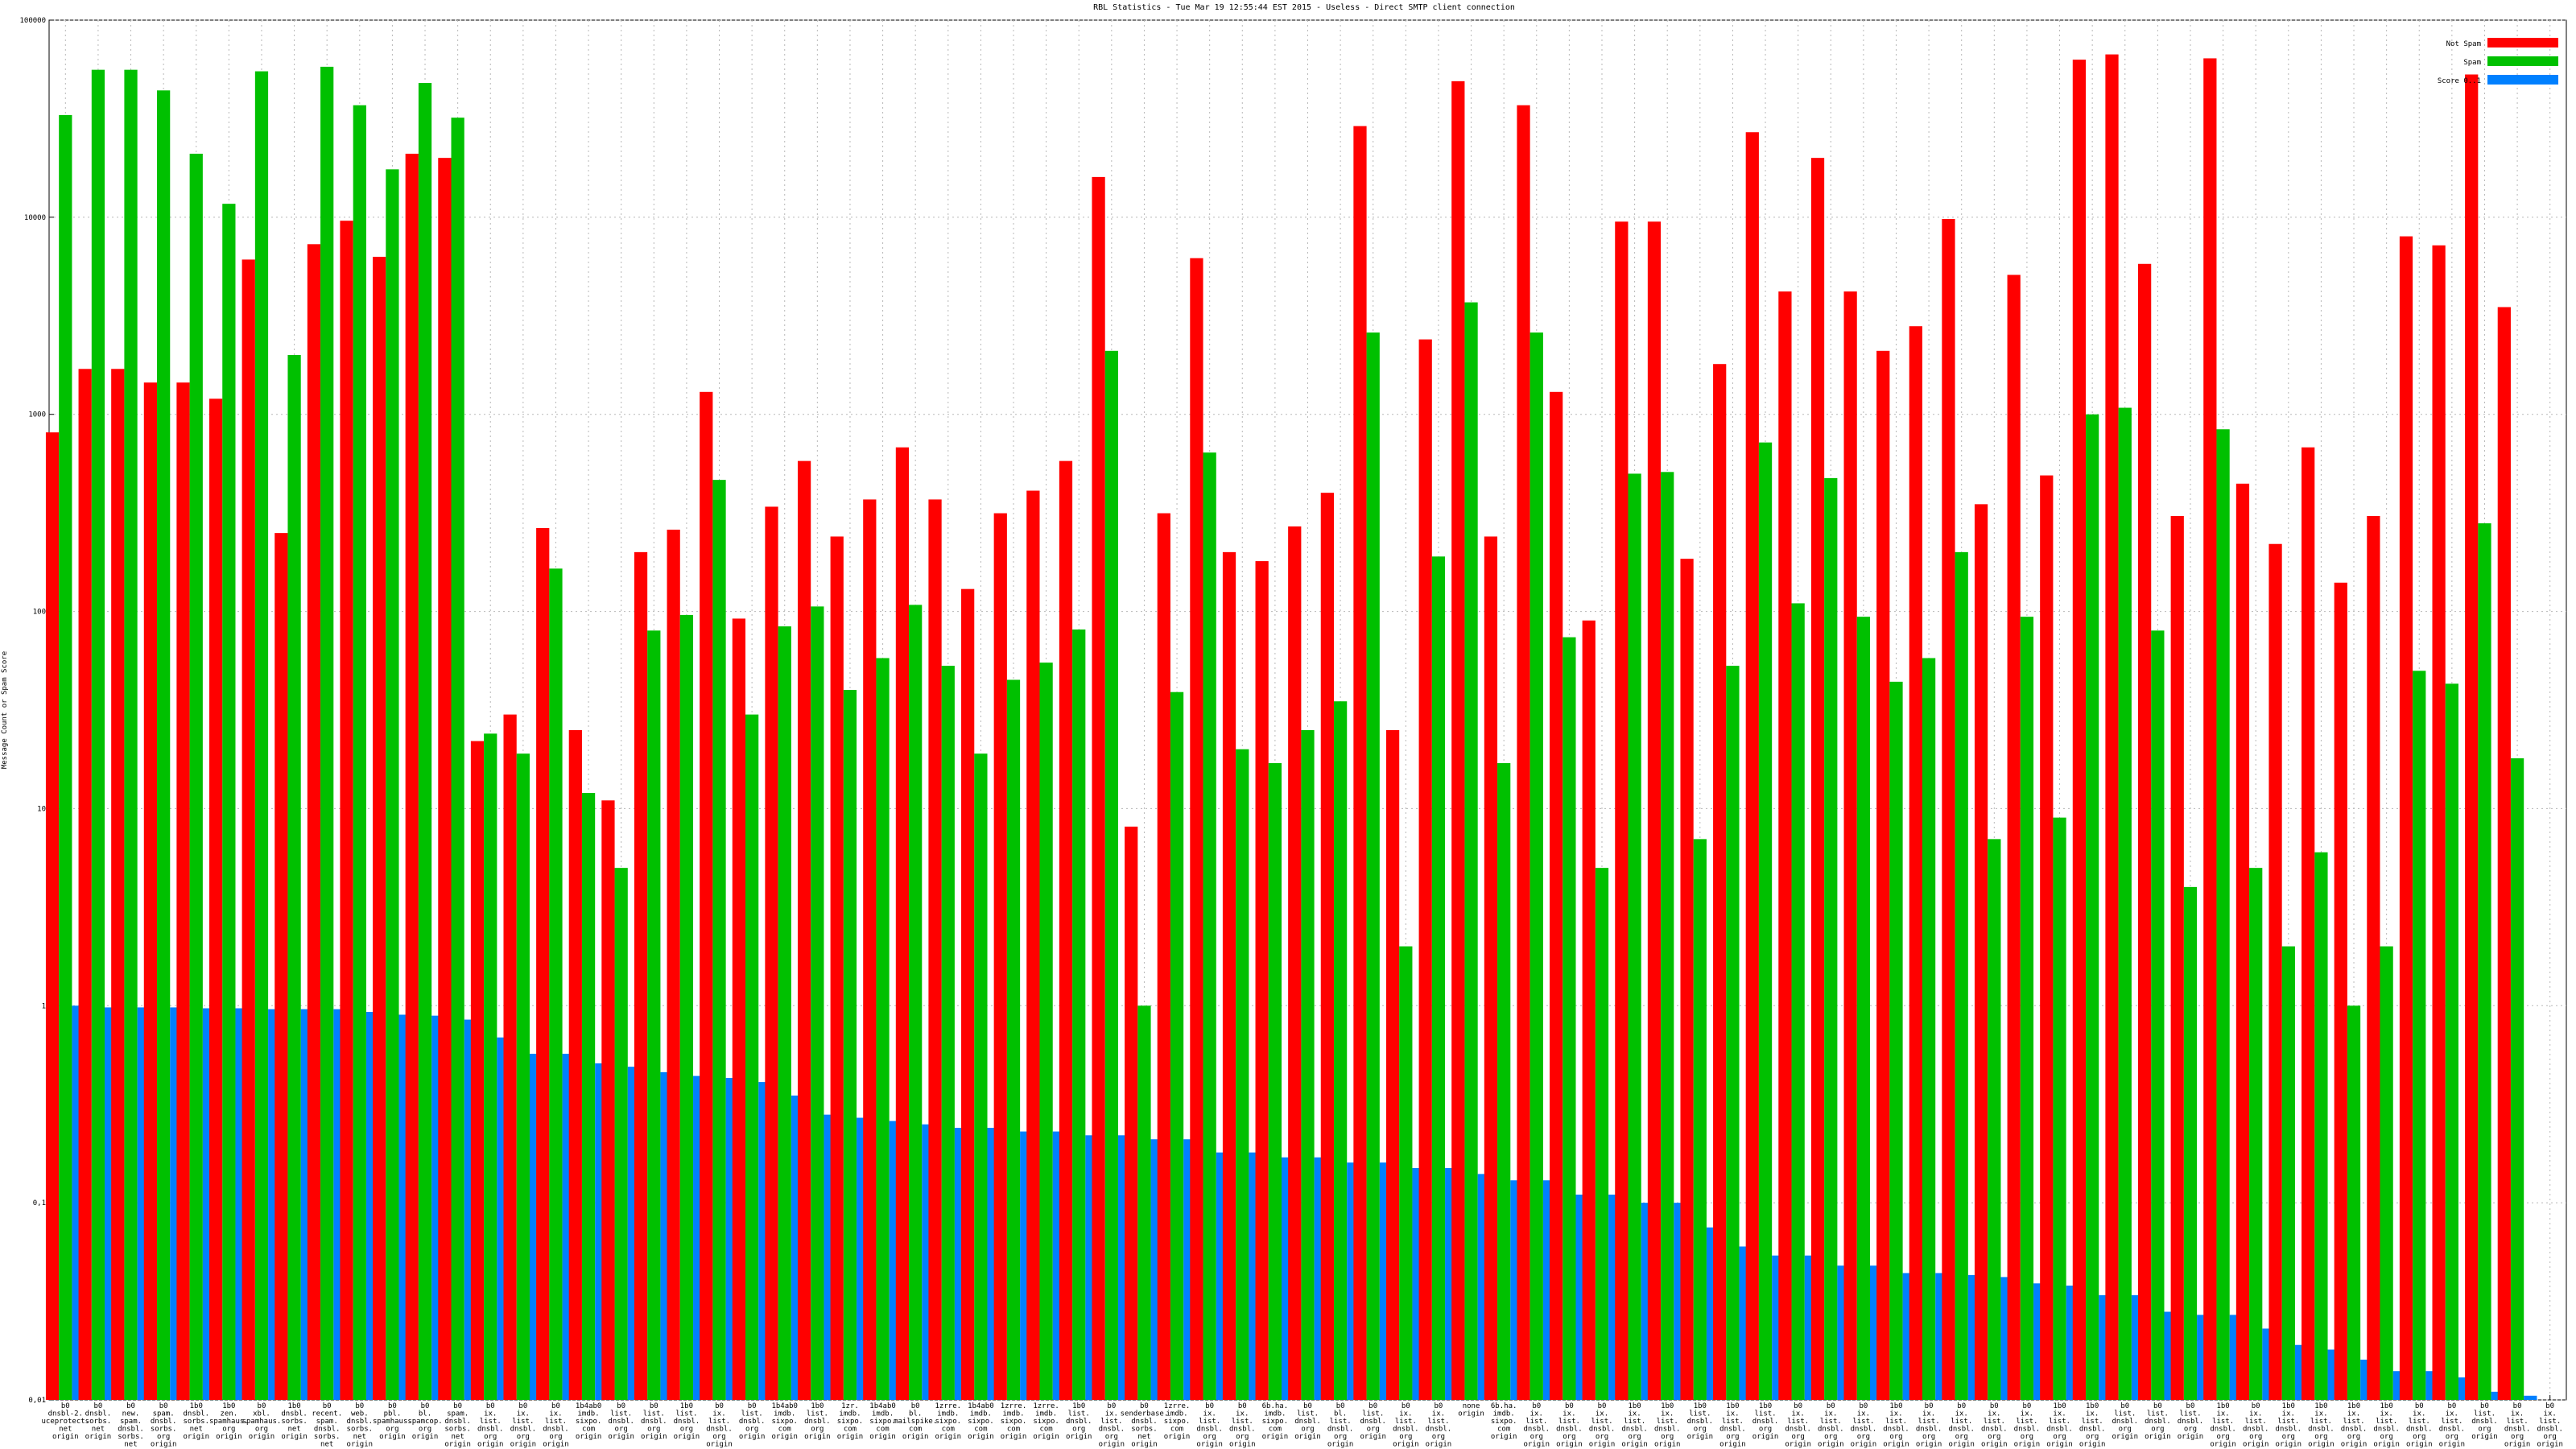 The image size is (2576, 1449). Describe the element at coordinates (2522, 80) in the screenshot. I see `legend-swatch` at that location.